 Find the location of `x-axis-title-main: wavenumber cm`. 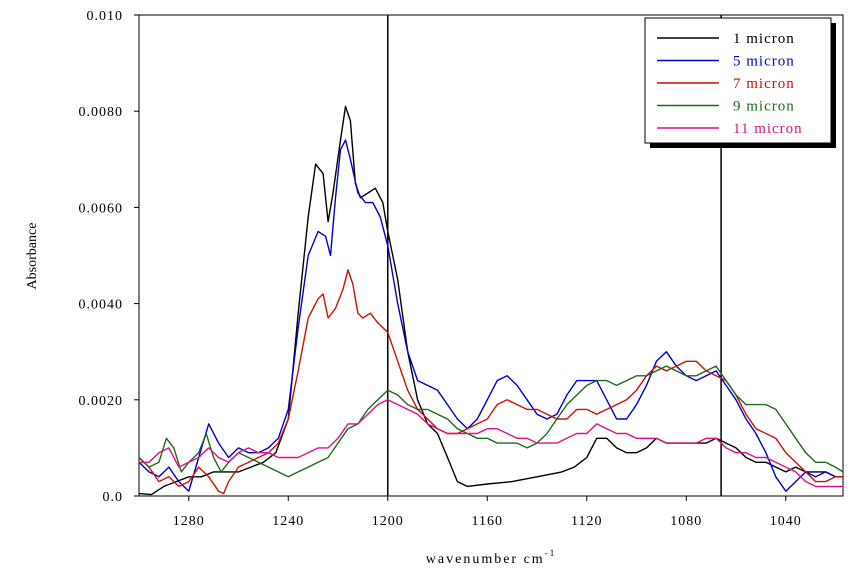

x-axis-title-main: wavenumber cm is located at coordinates (485, 559).